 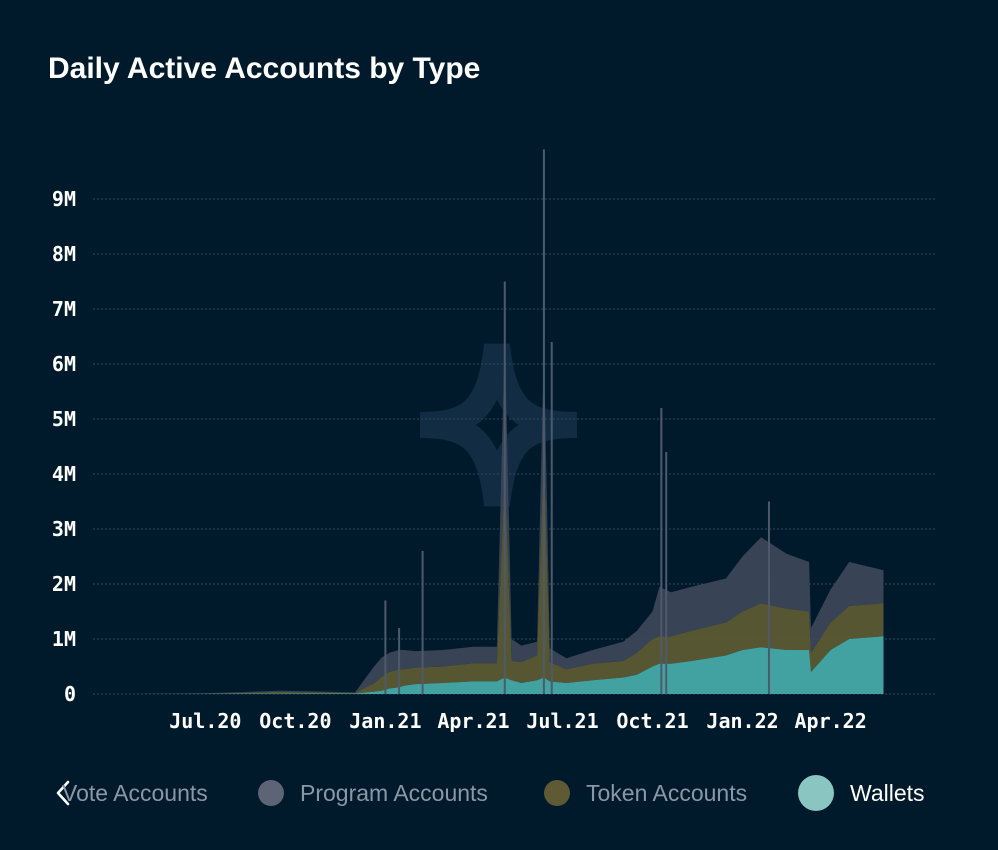 I want to click on watermark-star, so click(x=498, y=425).